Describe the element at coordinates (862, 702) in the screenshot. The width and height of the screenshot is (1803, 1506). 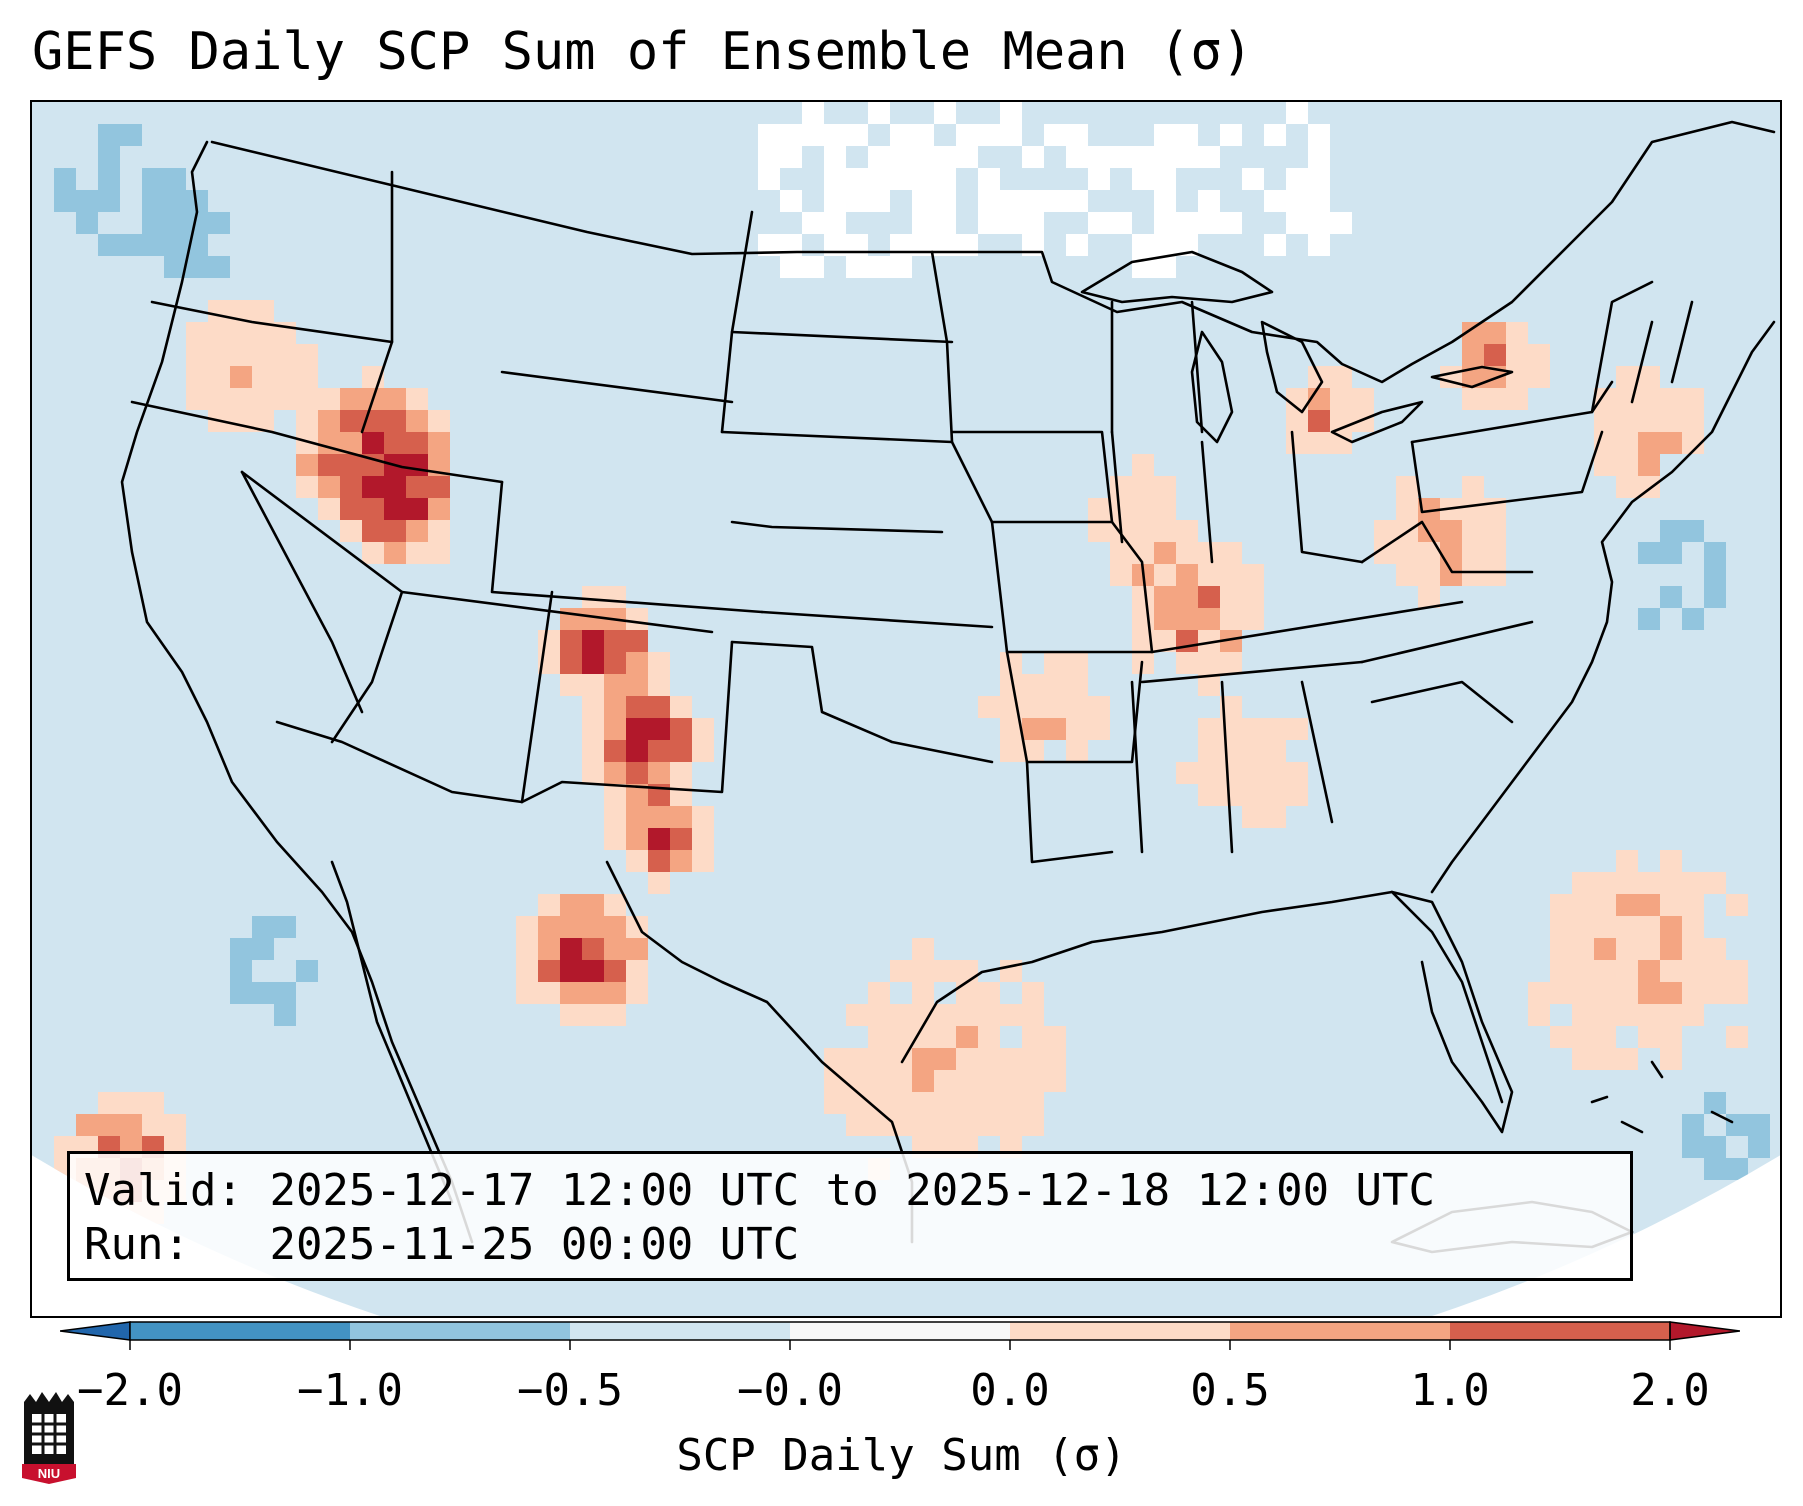
I see `state-line-ok-tx` at that location.